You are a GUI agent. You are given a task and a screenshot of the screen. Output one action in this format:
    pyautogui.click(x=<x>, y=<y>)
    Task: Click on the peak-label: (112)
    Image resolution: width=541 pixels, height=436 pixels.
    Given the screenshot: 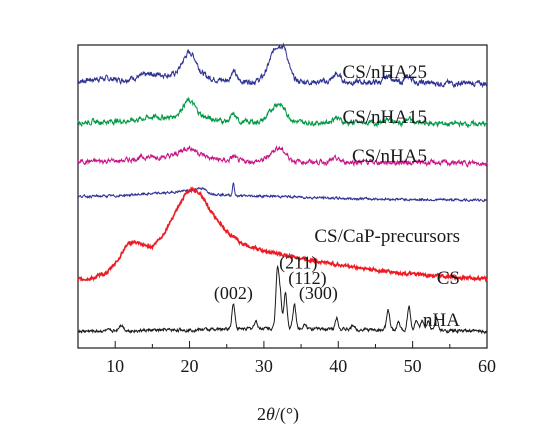 What is the action you would take?
    pyautogui.click(x=307, y=278)
    